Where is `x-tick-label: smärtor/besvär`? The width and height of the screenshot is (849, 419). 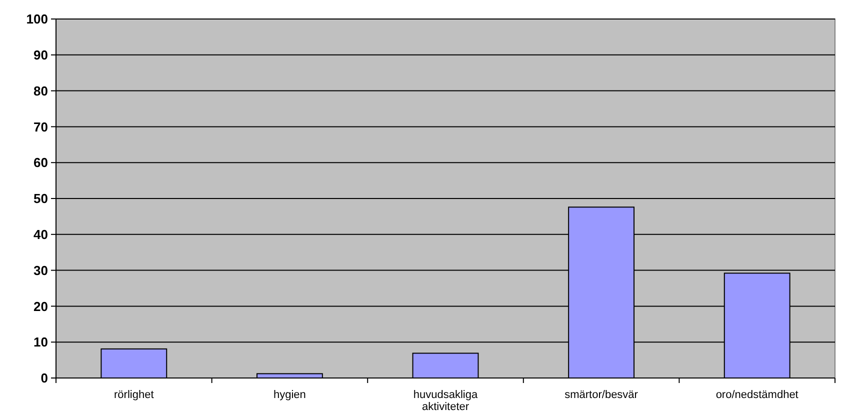
x-tick-label: smärtor/besvär is located at coordinates (601, 395).